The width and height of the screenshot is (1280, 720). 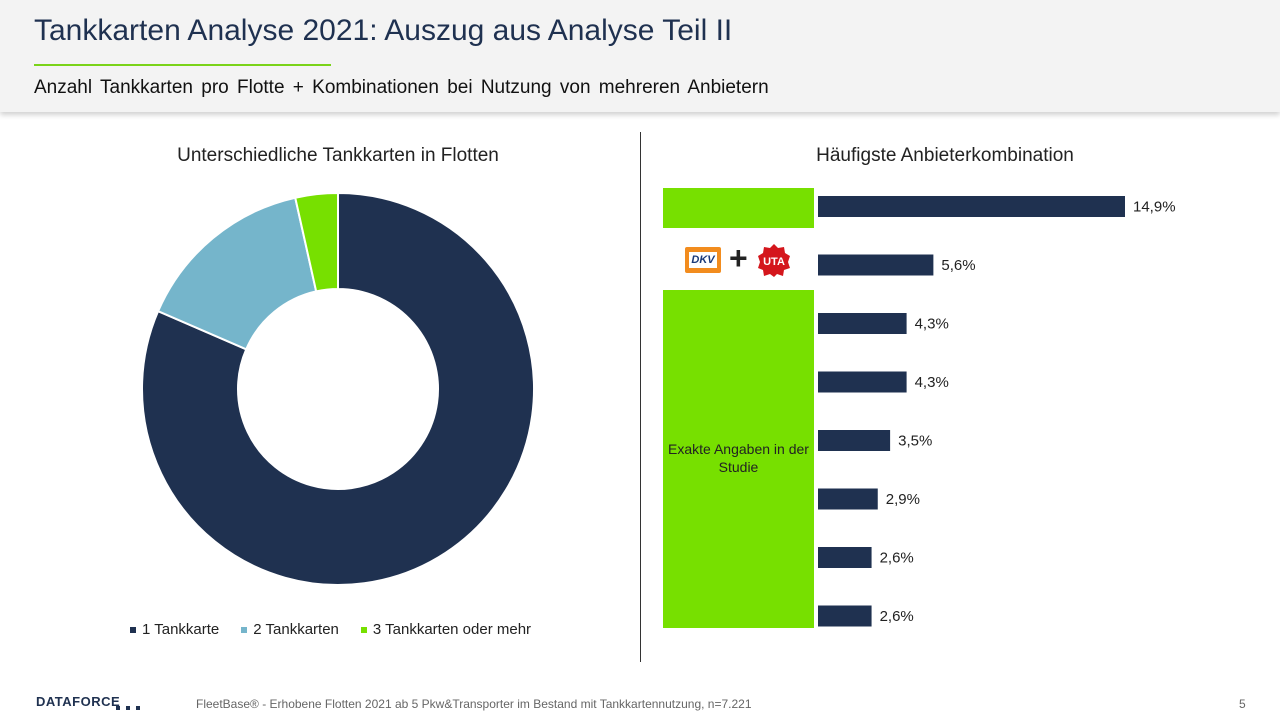 I want to click on bar-value-label: 3,5%, so click(x=915, y=441).